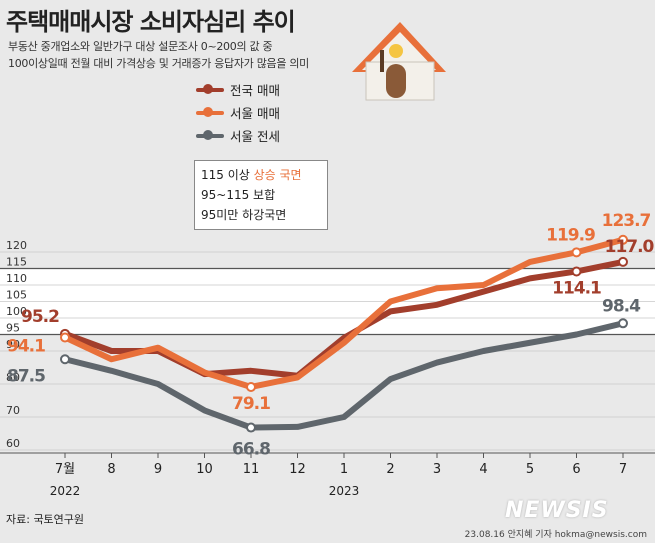 This screenshot has width=655, height=543. What do you see at coordinates (437, 469) in the screenshot?
I see `x-tick-label: 3` at bounding box center [437, 469].